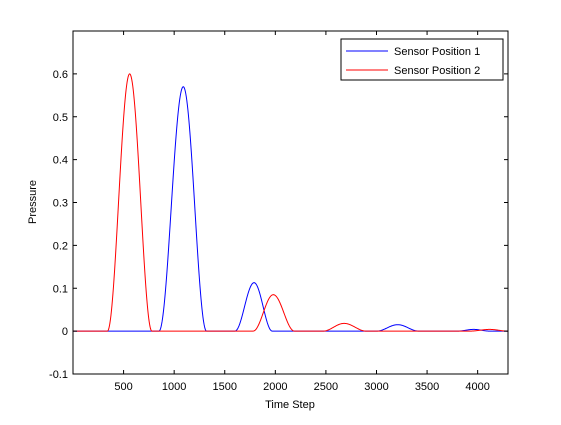  I want to click on x-tick-label: 1000, so click(174, 387).